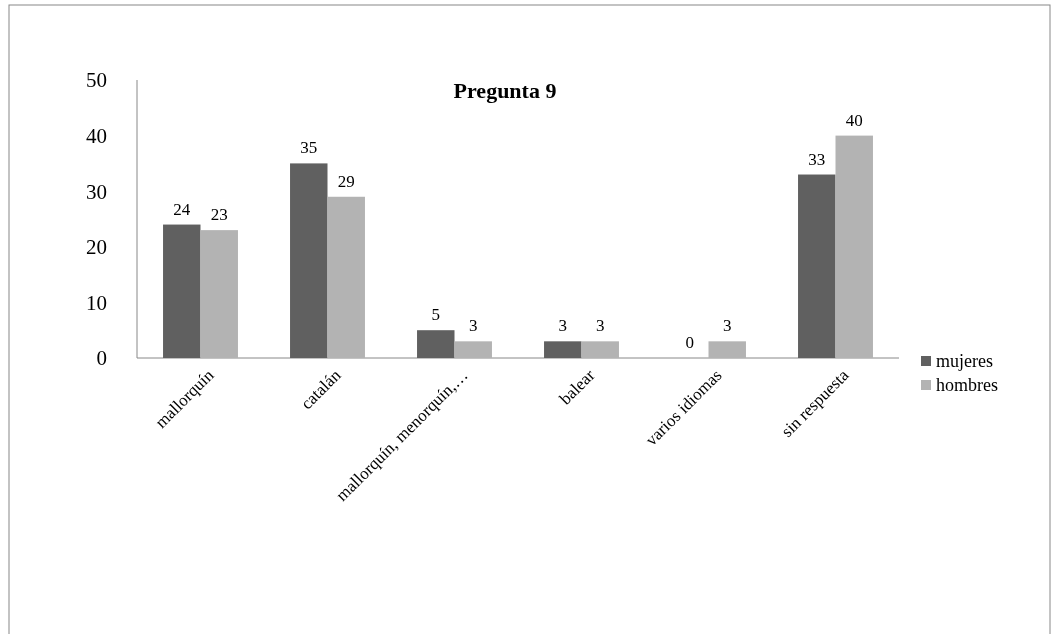  What do you see at coordinates (690, 342) in the screenshot?
I see `data-label: 0` at bounding box center [690, 342].